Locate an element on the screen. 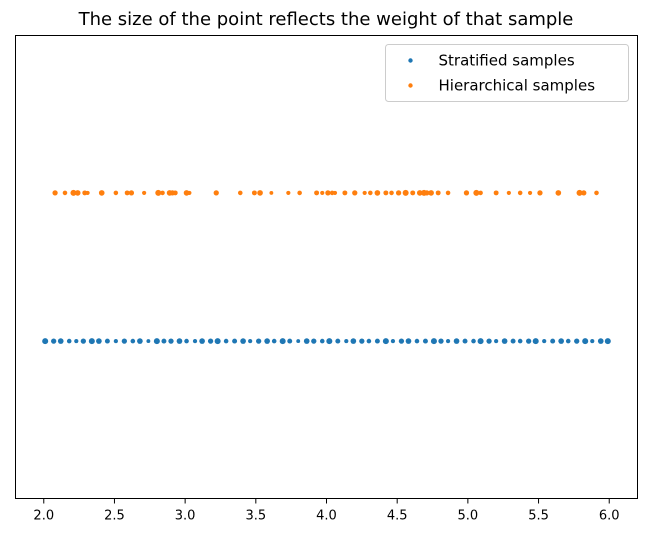 Image resolution: width=649 pixels, height=534 pixels. series-stratified is located at coordinates (326, 341).